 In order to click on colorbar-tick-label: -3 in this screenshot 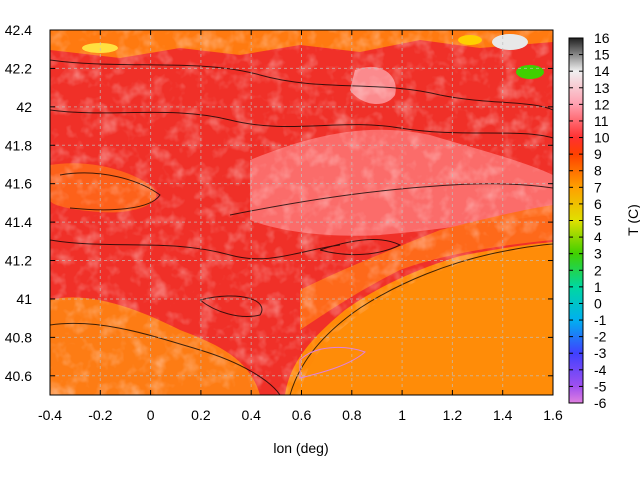, I will do `click(600, 353)`.